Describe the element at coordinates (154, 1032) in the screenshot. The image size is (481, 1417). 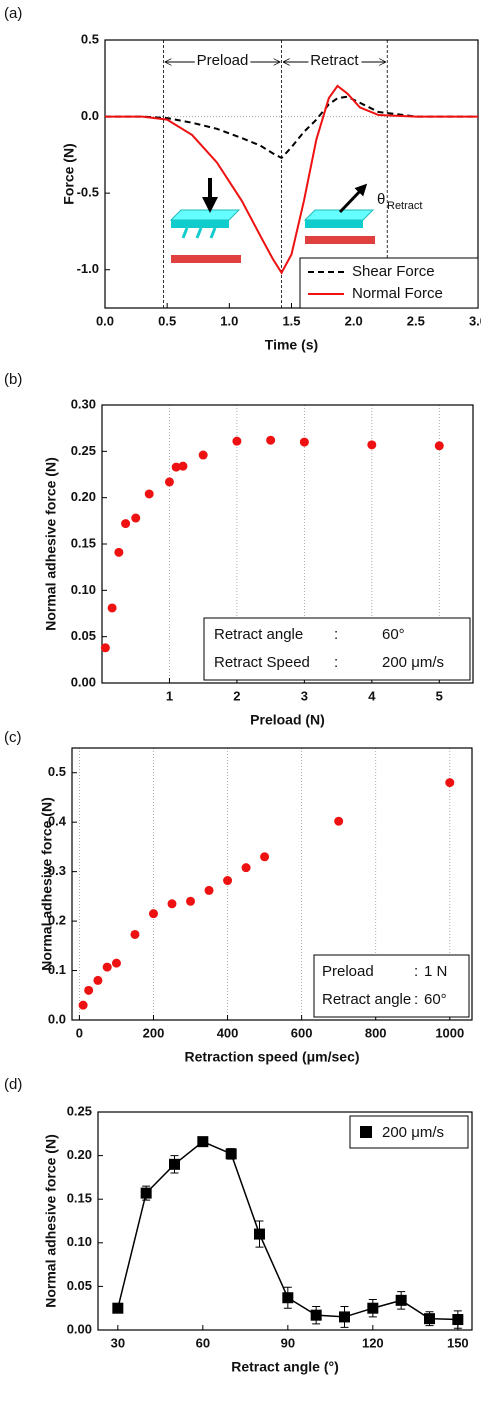
I see `x-tick-label: 200` at that location.